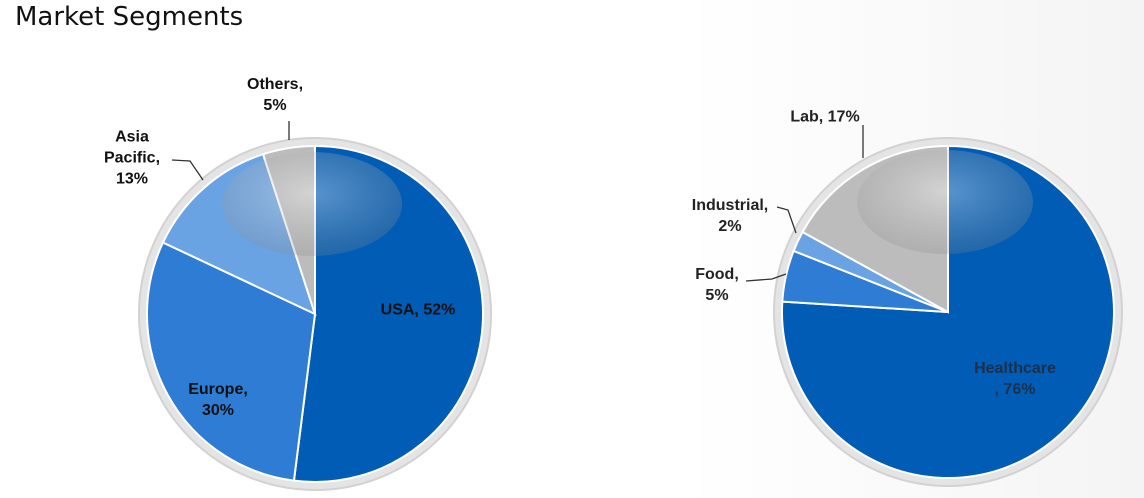  I want to click on data-label: Lab, 17%, so click(825, 117).